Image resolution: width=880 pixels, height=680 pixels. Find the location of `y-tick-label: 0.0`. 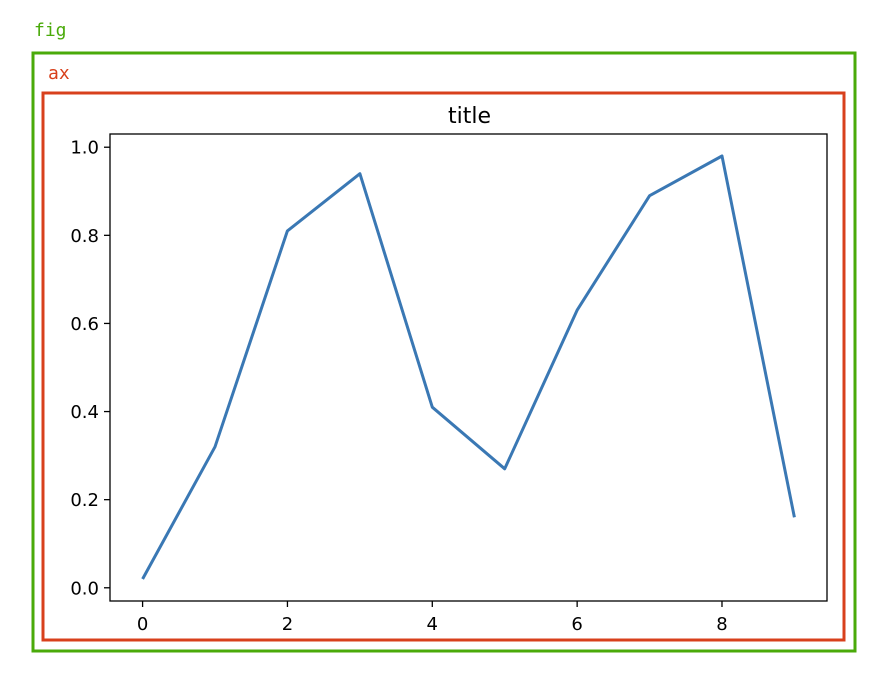

y-tick-label: 0.0 is located at coordinates (84, 588).